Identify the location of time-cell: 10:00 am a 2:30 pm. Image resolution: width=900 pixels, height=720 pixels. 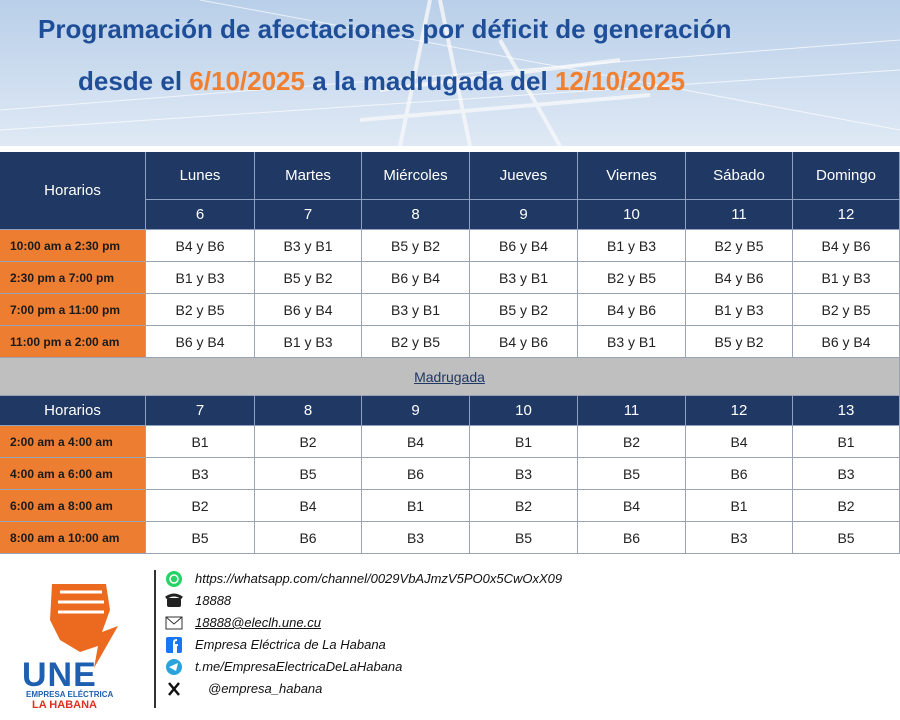
(73, 246).